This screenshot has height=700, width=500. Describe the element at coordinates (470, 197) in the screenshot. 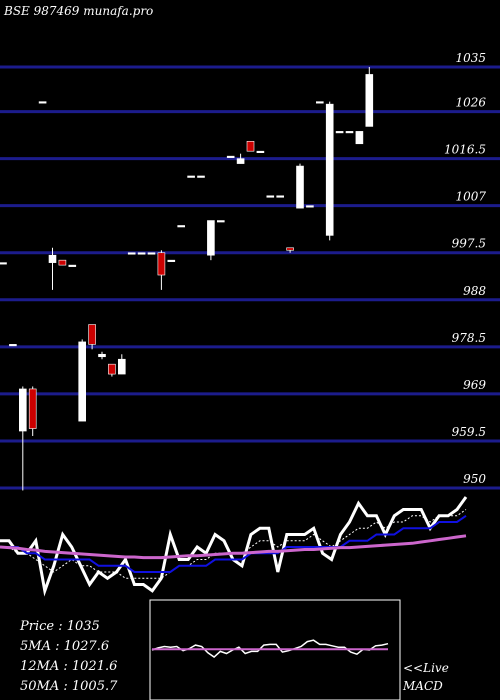

I see `y-tick-label: 1007` at that location.